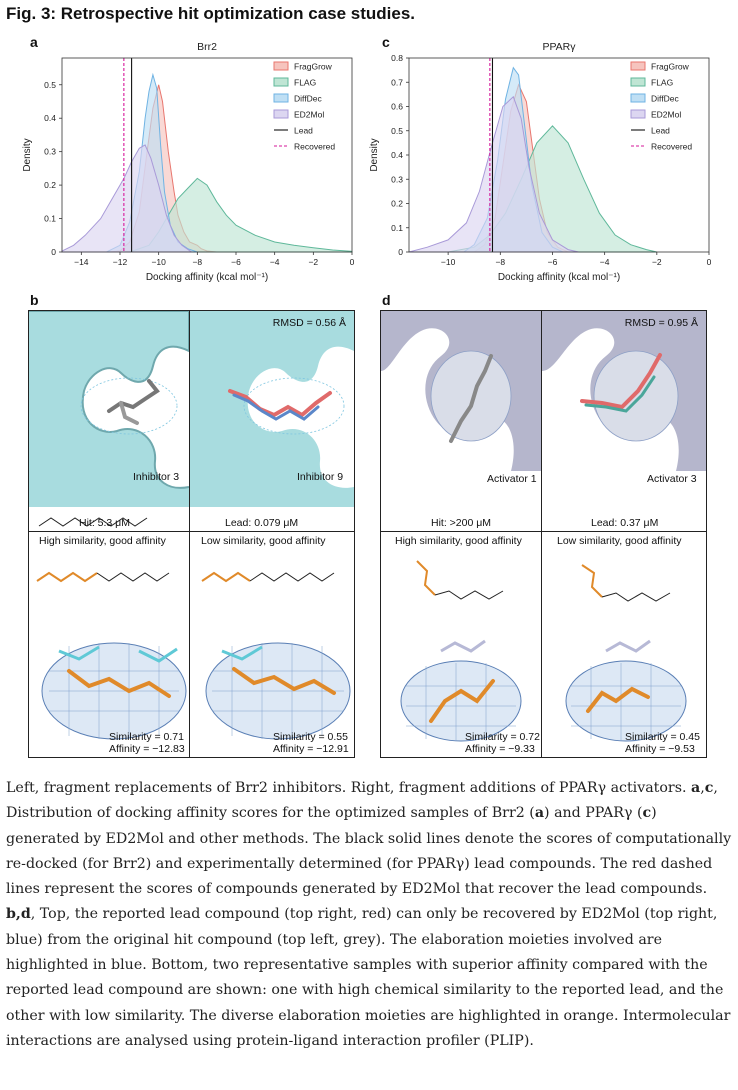 The width and height of the screenshot is (738, 1090). Describe the element at coordinates (109, 409) in the screenshot. I see `hit-pose-image` at that location.